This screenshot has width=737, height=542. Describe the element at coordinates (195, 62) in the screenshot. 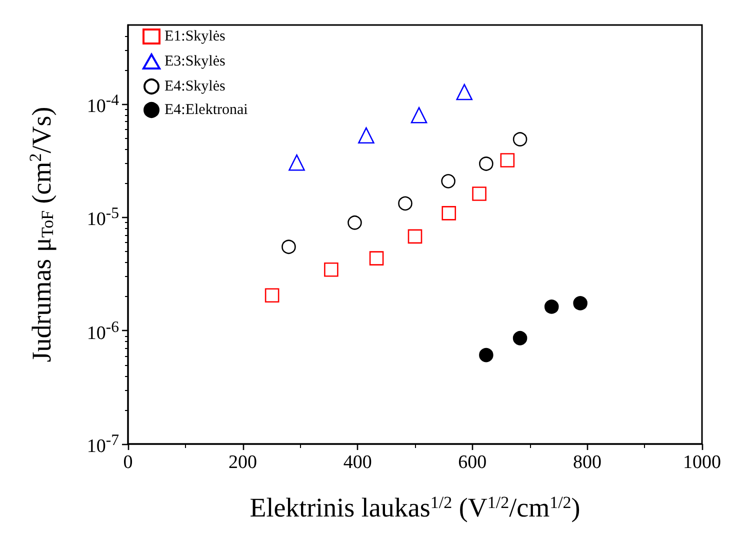

I see `legend-label: E3:Skylės` at that location.